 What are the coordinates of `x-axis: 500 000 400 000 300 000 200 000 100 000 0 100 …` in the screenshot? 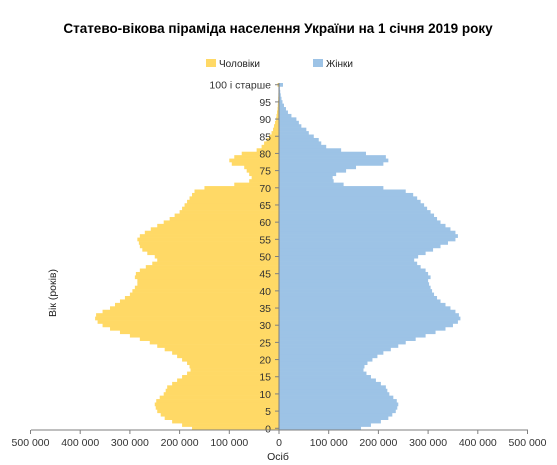 It's located at (279, 439).